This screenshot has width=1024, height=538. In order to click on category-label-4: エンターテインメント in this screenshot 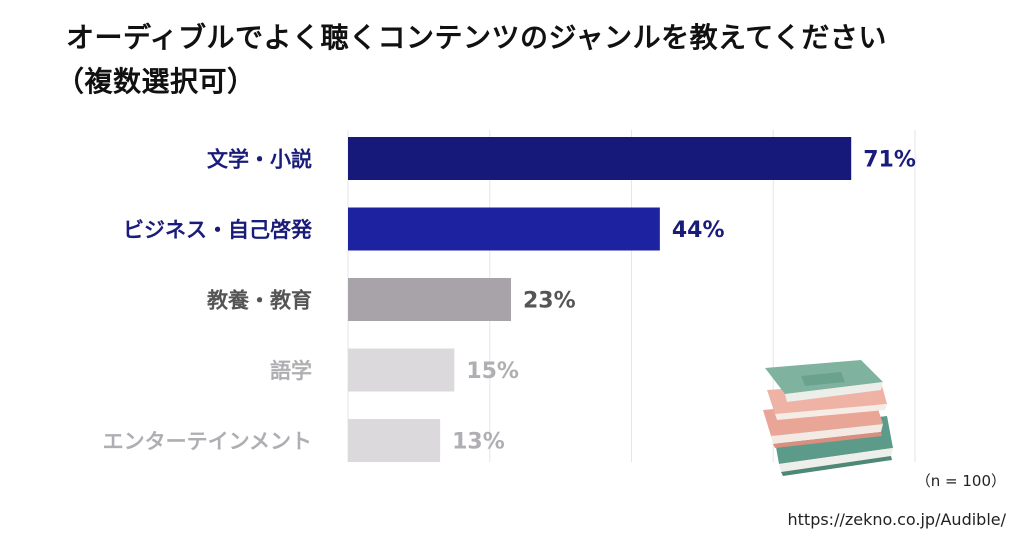, I will do `click(207, 442)`.